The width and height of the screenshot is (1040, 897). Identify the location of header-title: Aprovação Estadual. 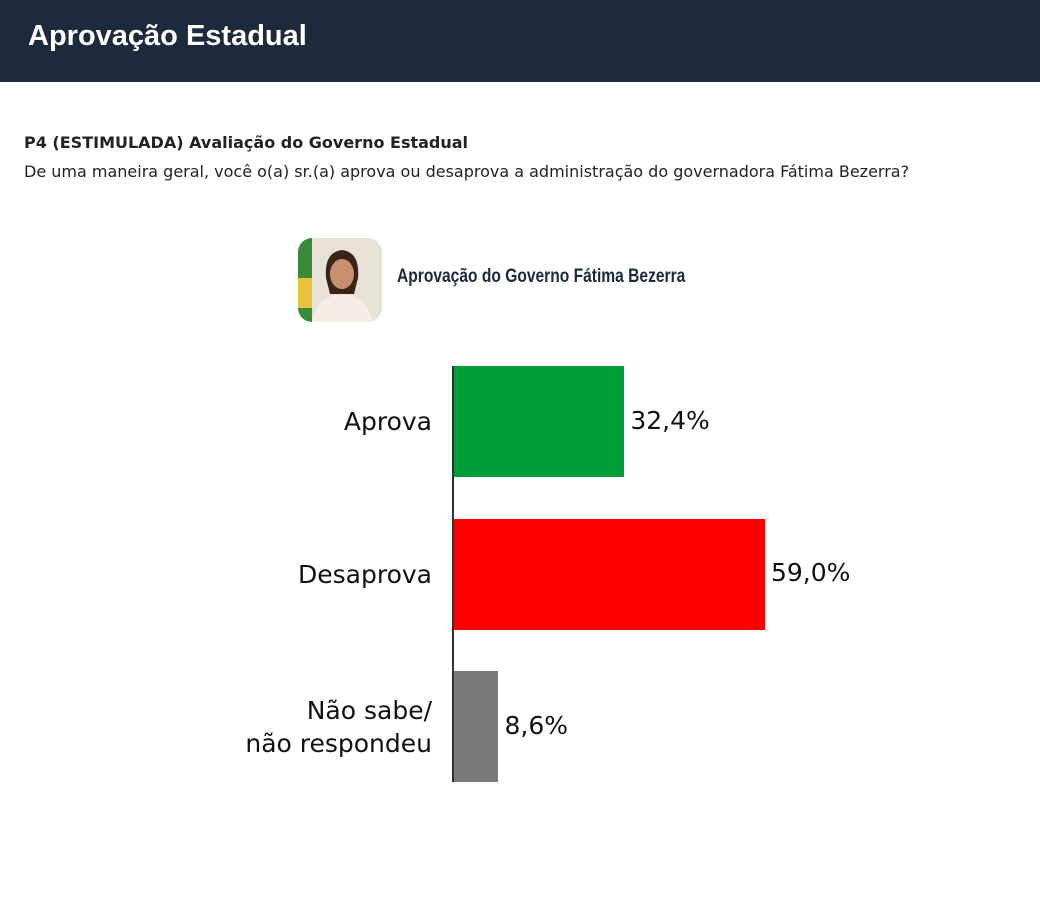
(167, 36).